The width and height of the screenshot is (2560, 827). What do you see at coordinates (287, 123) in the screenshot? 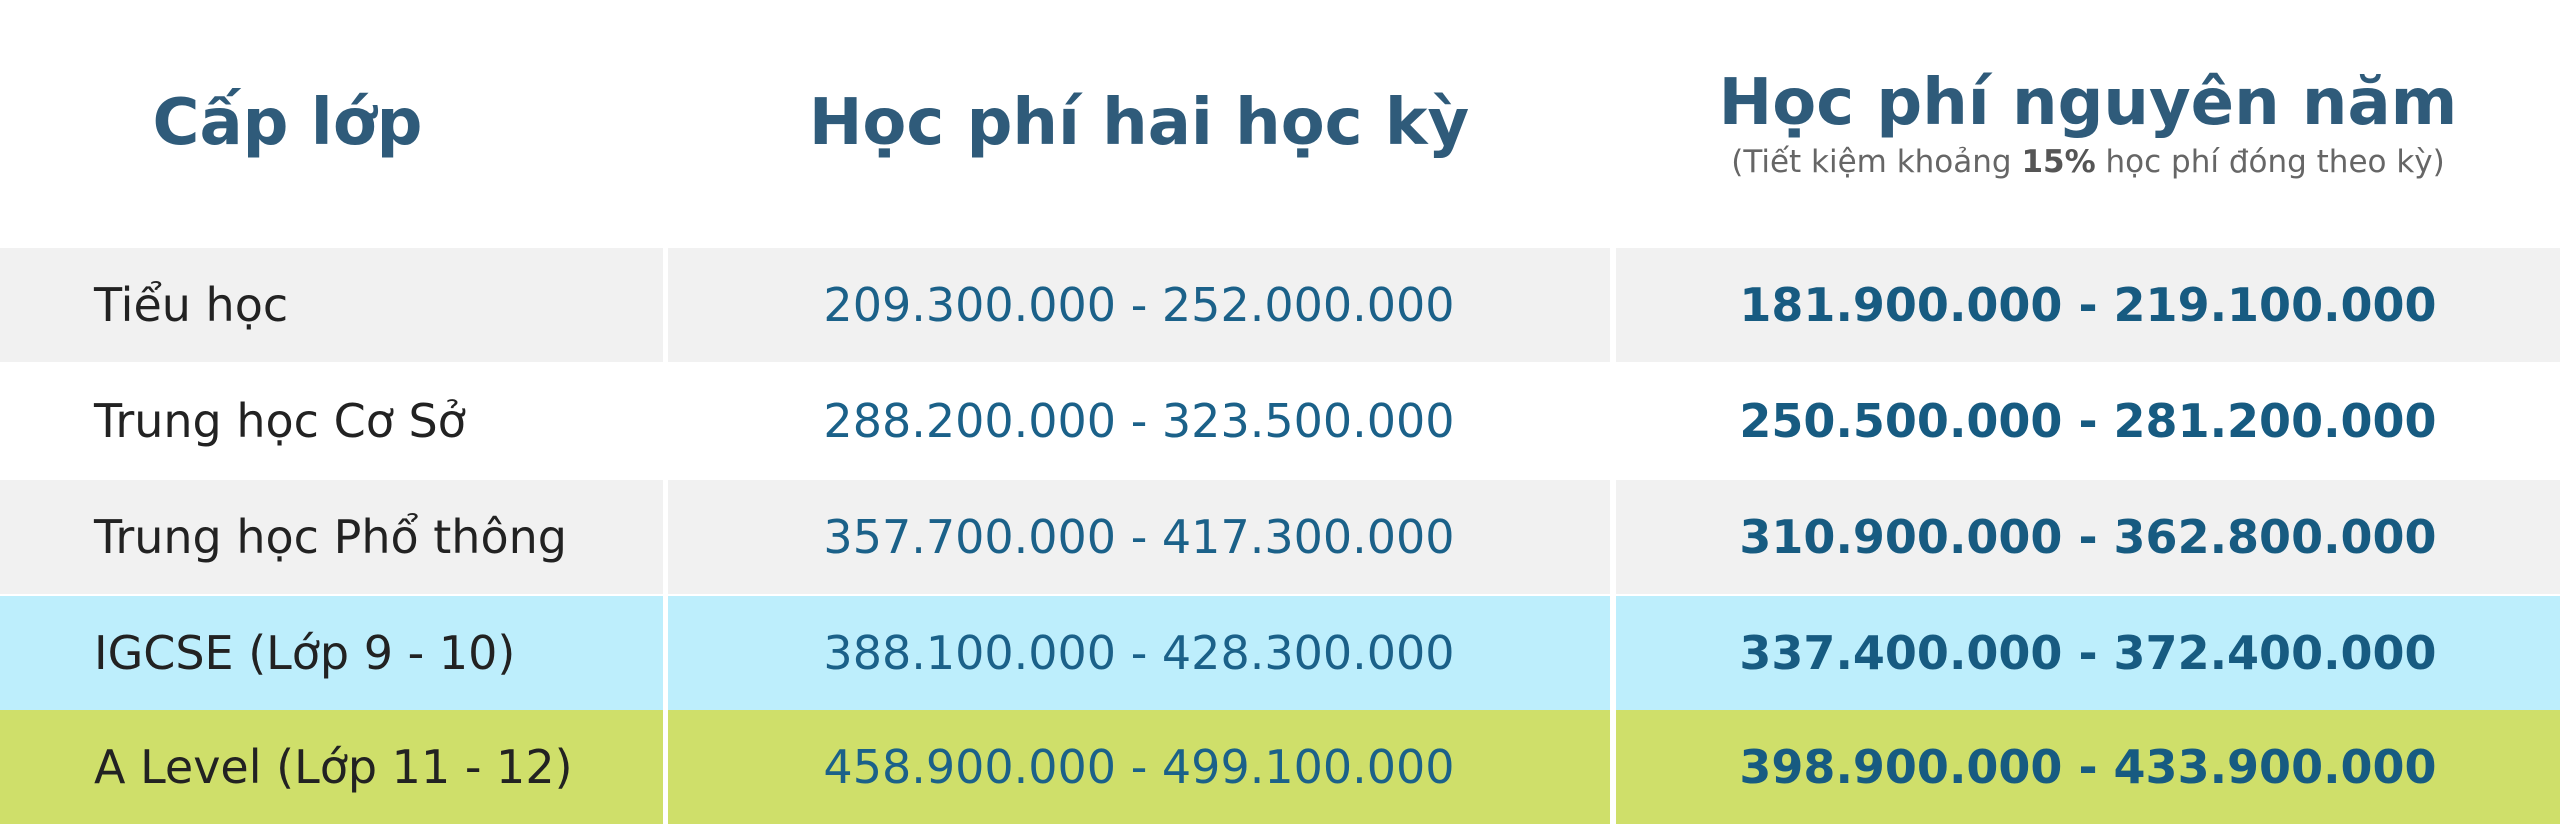
I see `column-header: Cấp lớp` at bounding box center [287, 123].